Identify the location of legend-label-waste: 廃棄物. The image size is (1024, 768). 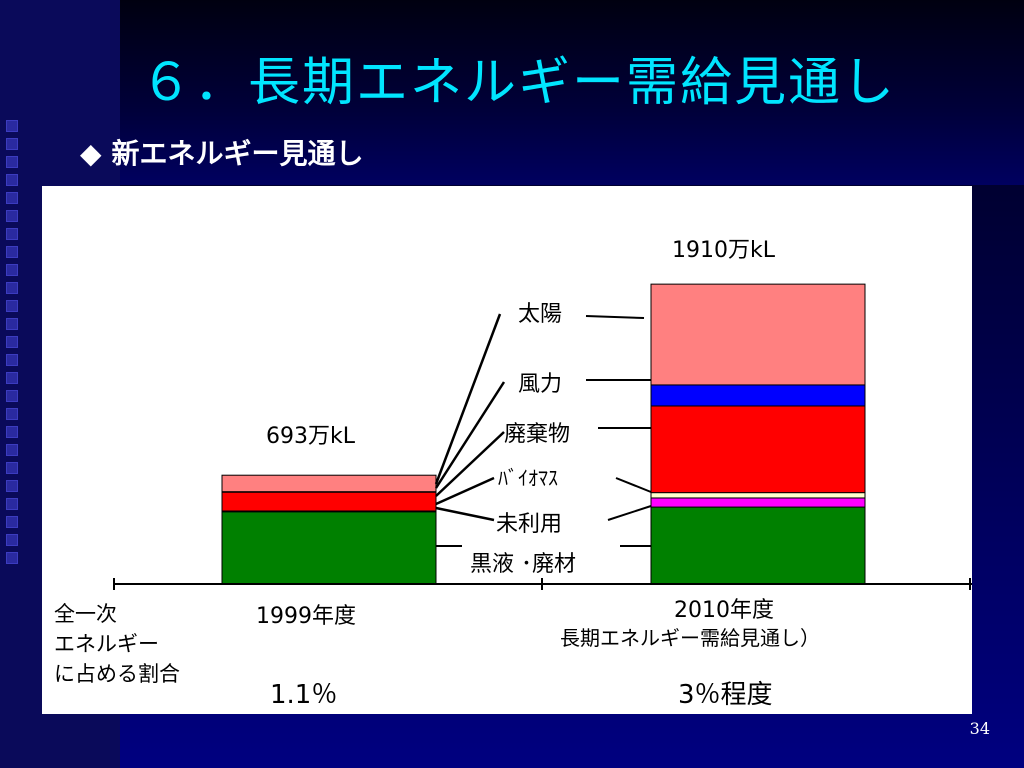
(537, 434).